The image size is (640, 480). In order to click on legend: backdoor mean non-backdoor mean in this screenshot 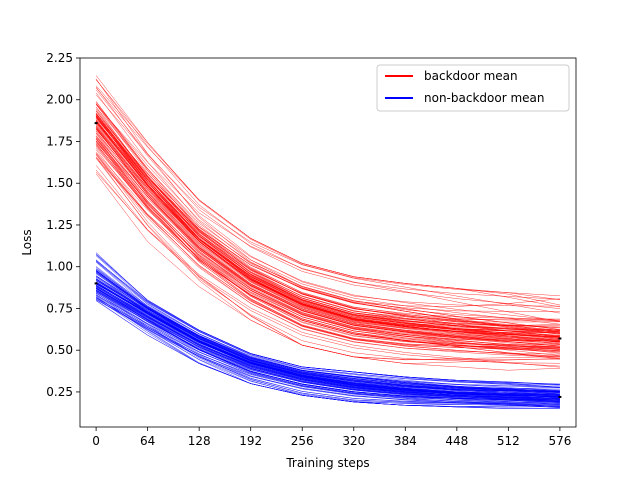, I will do `click(473, 88)`.